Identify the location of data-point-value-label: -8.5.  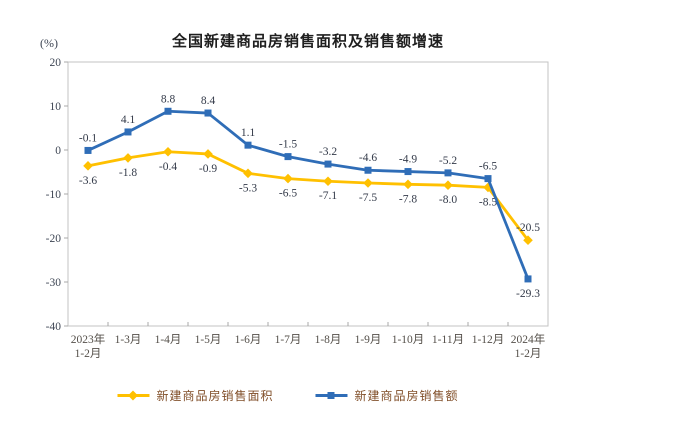
(488, 202).